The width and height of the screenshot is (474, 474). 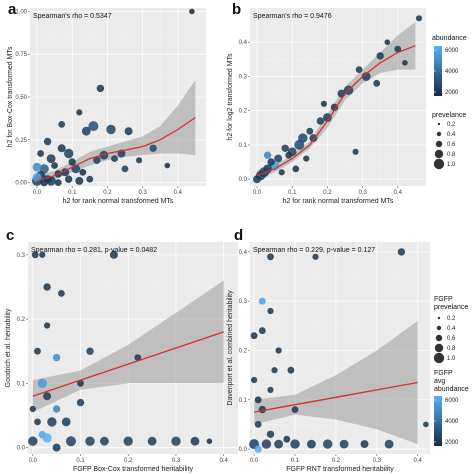 What do you see at coordinates (452, 401) in the screenshot?
I see `colorbar-label: 6000` at bounding box center [452, 401].